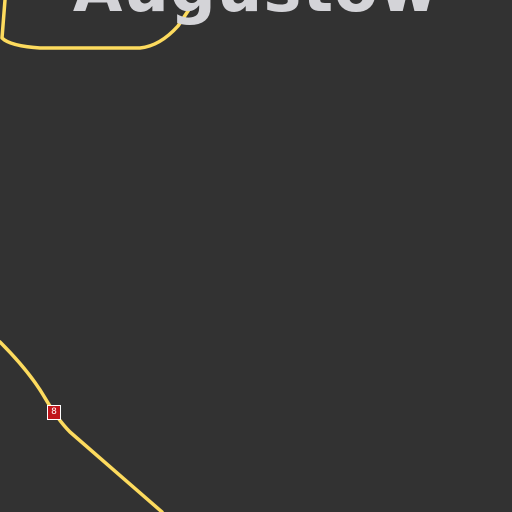 This screenshot has width=512, height=512. Describe the element at coordinates (256, 11) in the screenshot. I see `city-label: Augustów` at that location.